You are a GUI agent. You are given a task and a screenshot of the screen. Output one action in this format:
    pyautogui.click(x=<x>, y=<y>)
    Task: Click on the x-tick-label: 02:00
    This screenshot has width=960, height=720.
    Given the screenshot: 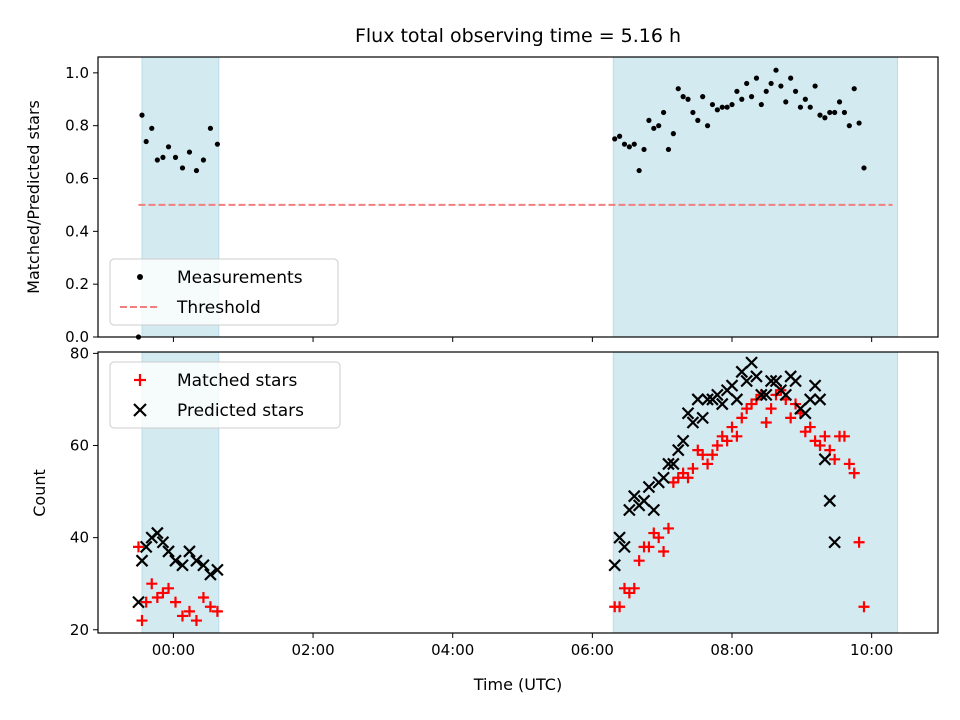 What is the action you would take?
    pyautogui.click(x=312, y=650)
    